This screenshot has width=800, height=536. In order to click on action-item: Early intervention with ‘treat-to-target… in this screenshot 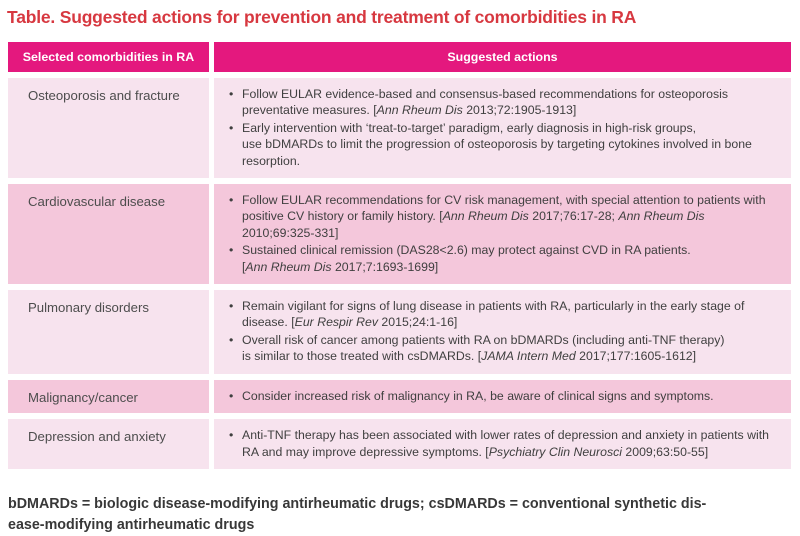, I will do `click(503, 144)`.